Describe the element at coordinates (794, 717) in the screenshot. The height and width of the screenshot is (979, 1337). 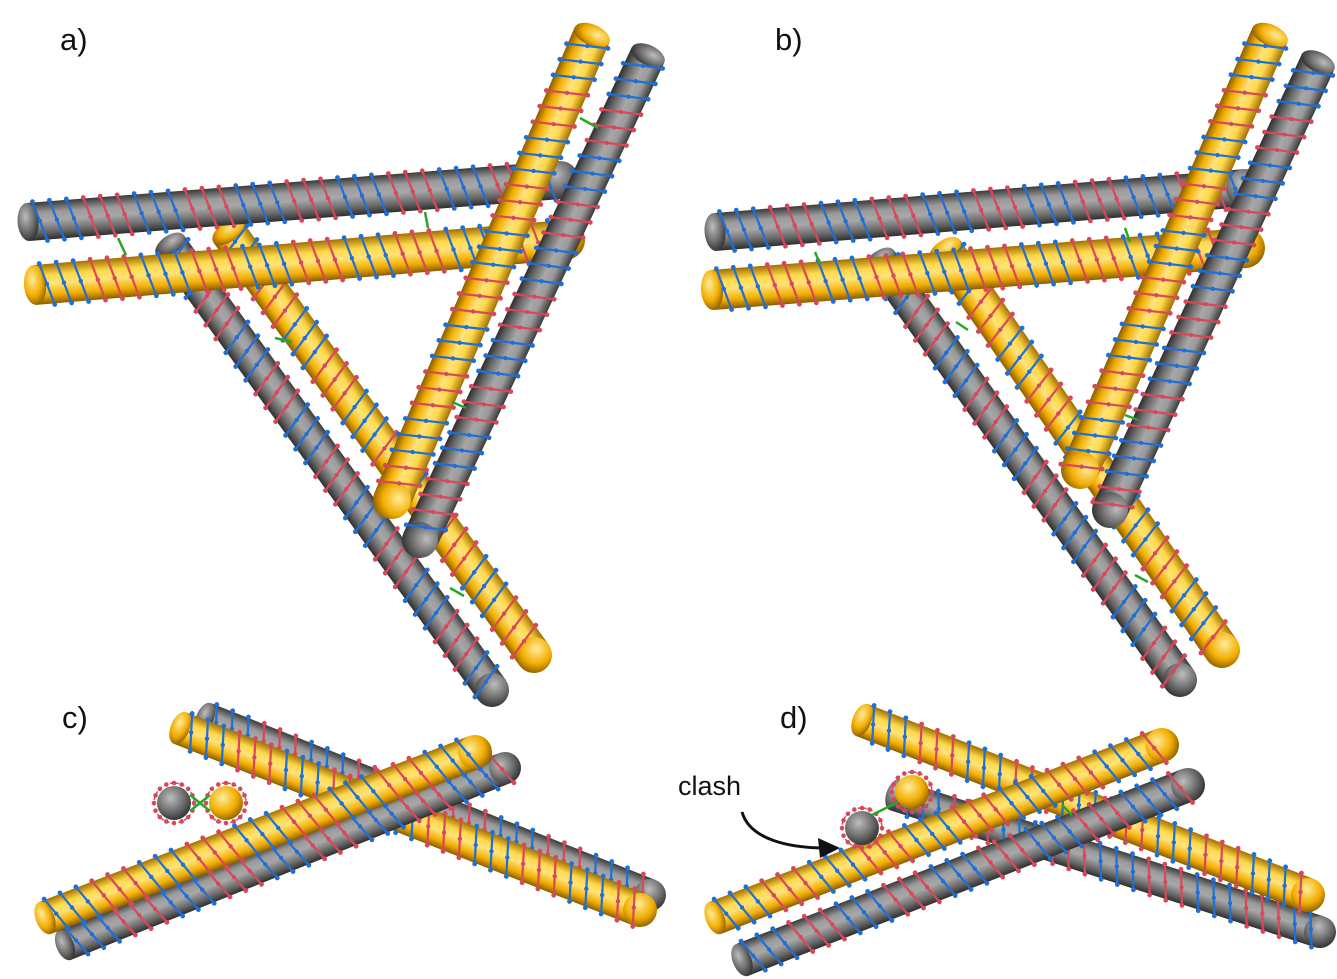
I see `panel-label-d: d)` at that location.